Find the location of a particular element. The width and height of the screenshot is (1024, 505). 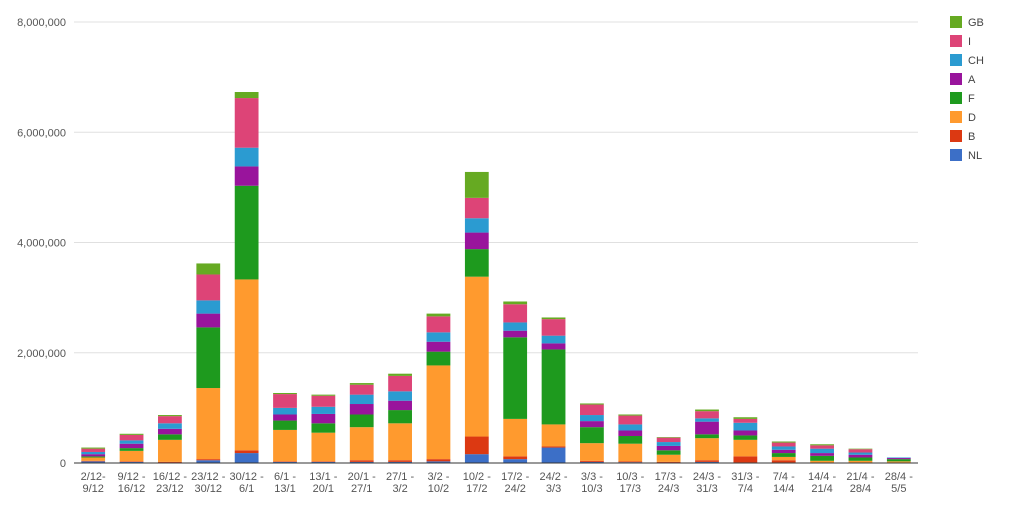

legend-label-i: I is located at coordinates (969, 42).